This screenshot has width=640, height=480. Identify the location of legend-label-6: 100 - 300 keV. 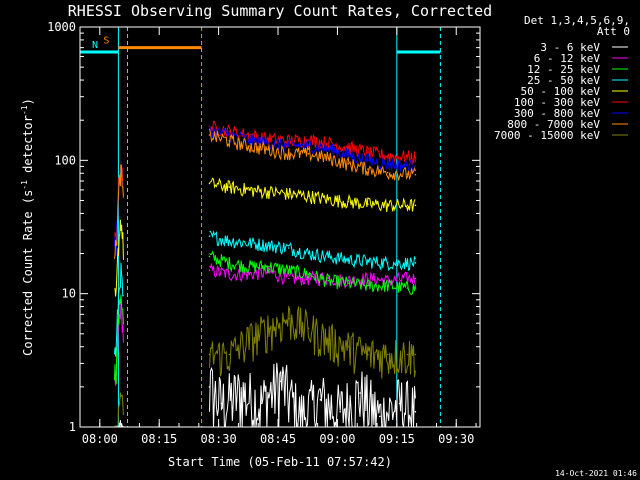
(557, 102).